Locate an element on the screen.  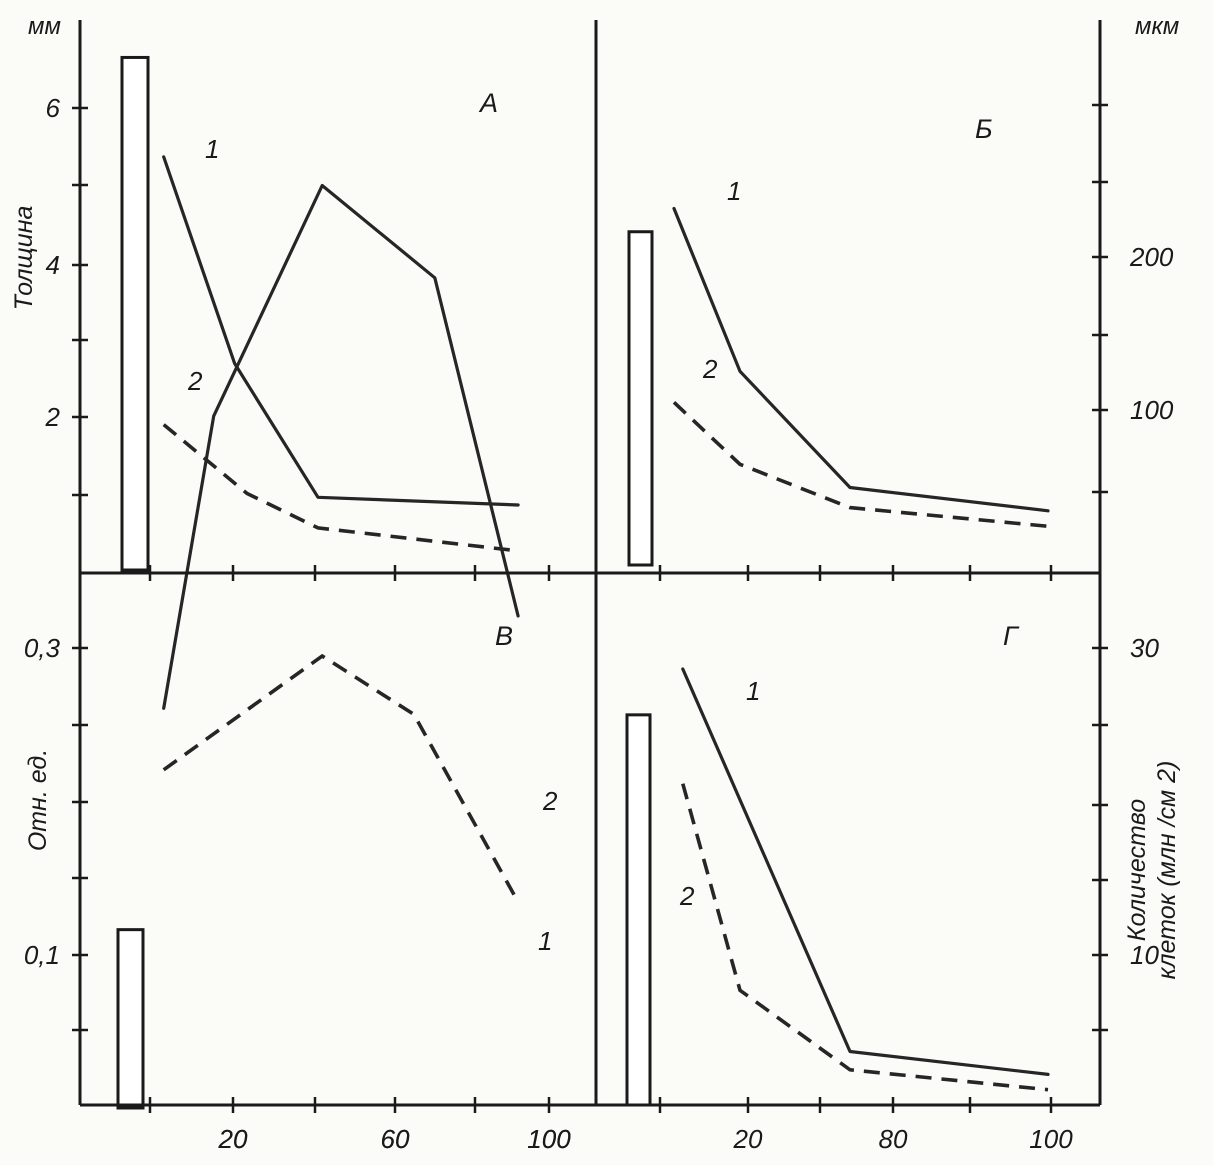
y-tick-label: 10 is located at coordinates (1144, 955).